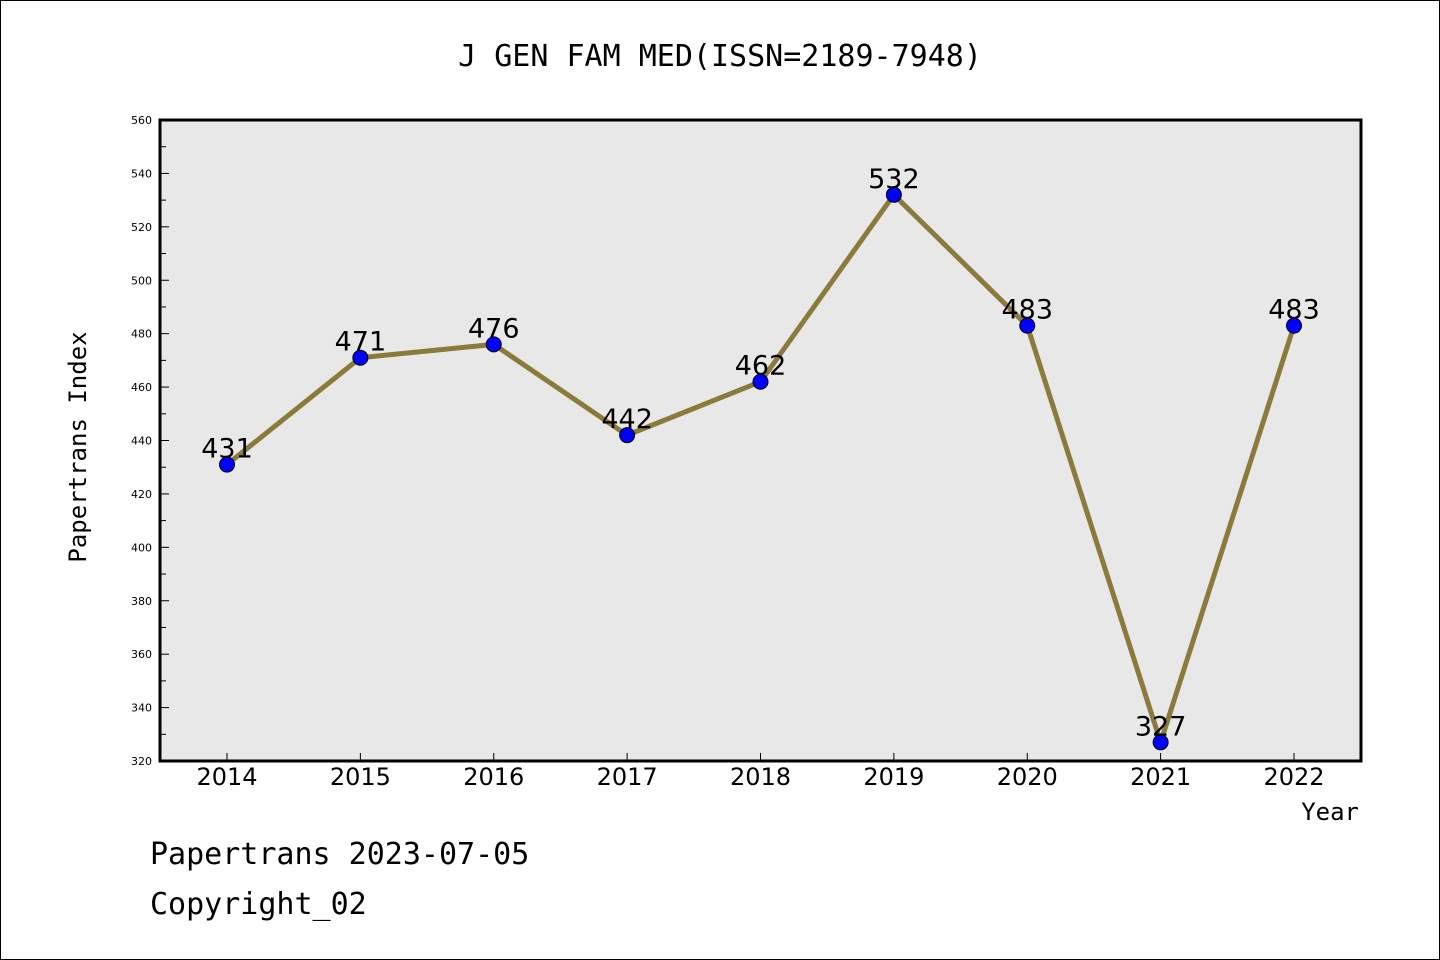 The height and width of the screenshot is (960, 1440). Describe the element at coordinates (141, 547) in the screenshot. I see `y-tick-label: 400` at that location.